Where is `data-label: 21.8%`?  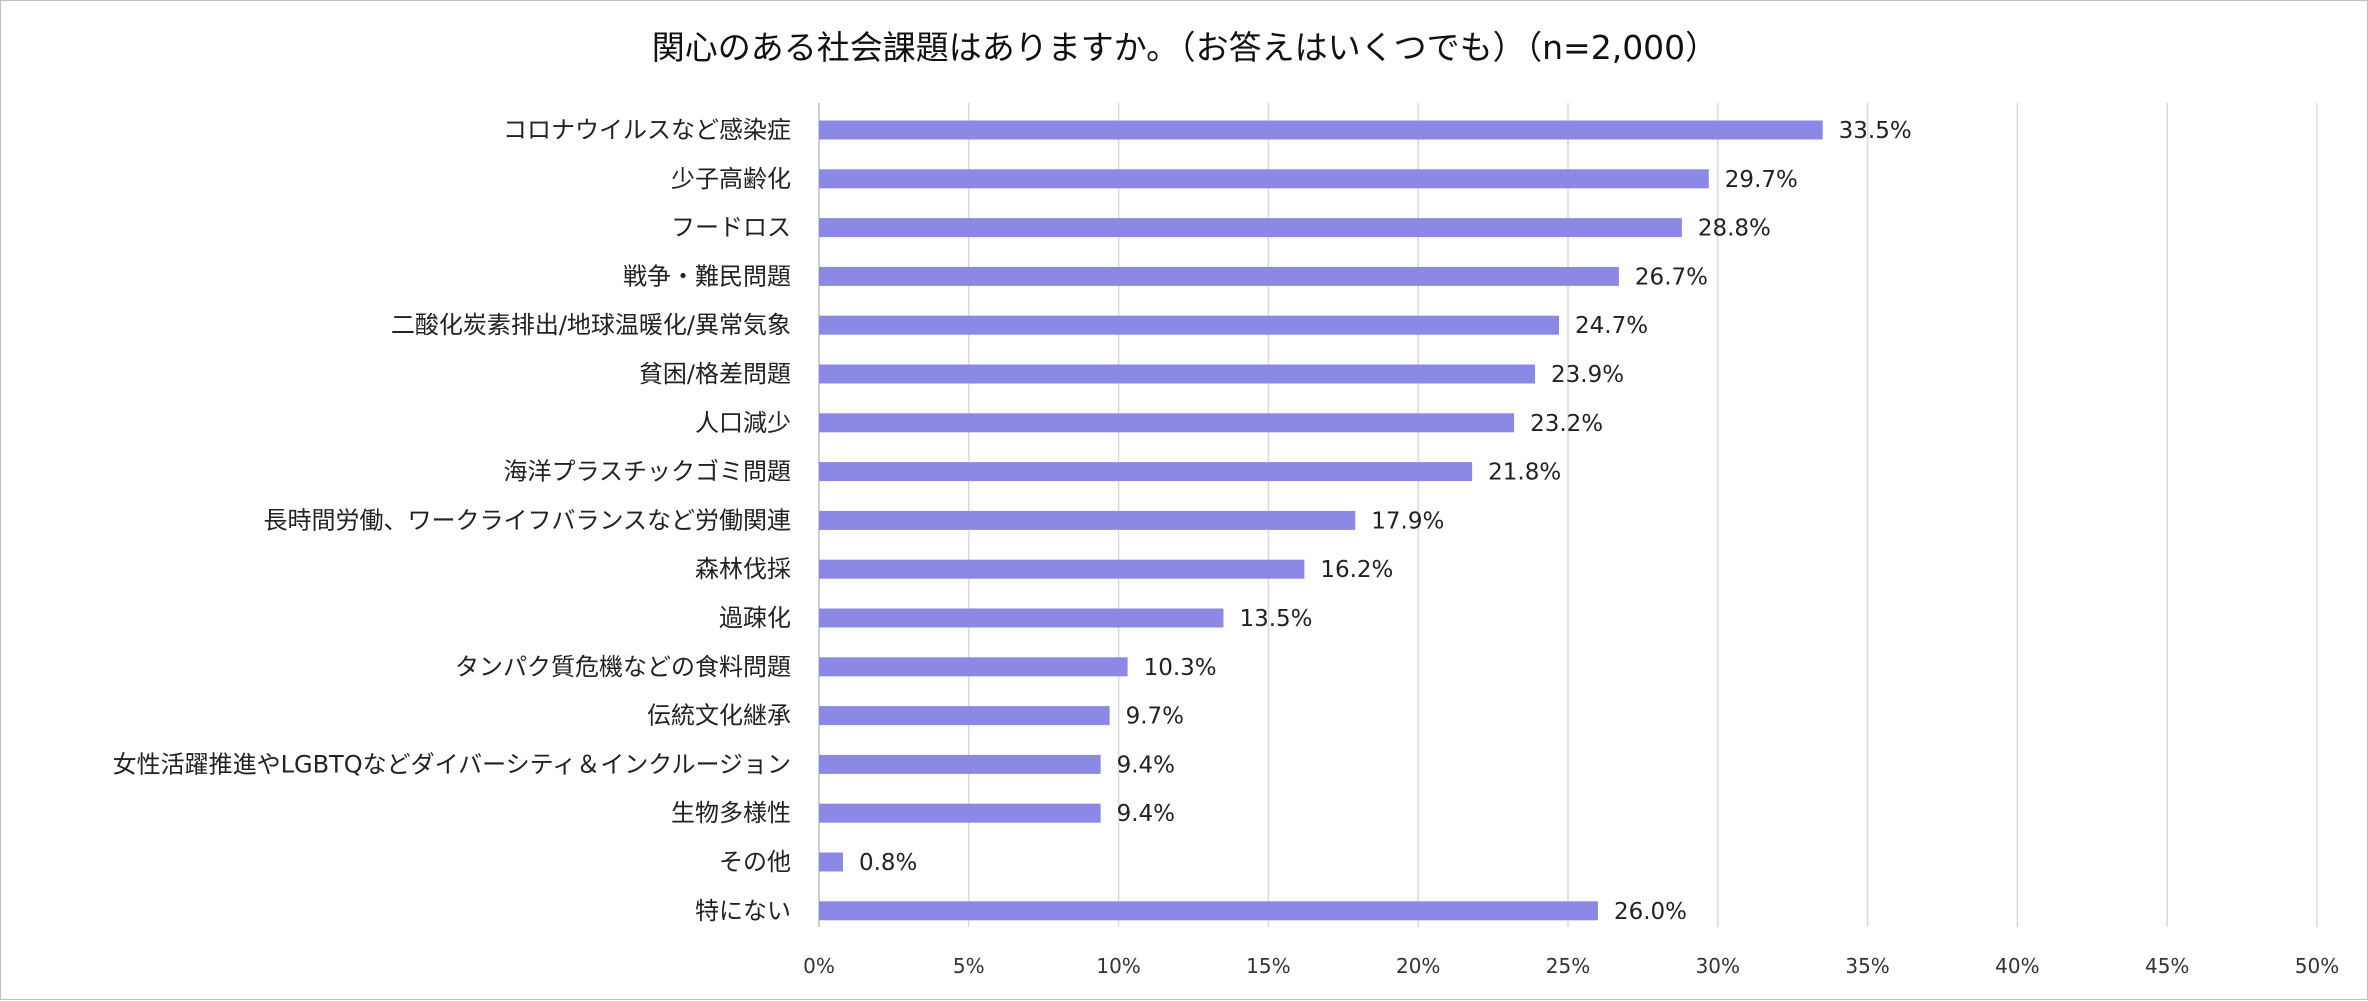
data-label: 21.8% is located at coordinates (1524, 473).